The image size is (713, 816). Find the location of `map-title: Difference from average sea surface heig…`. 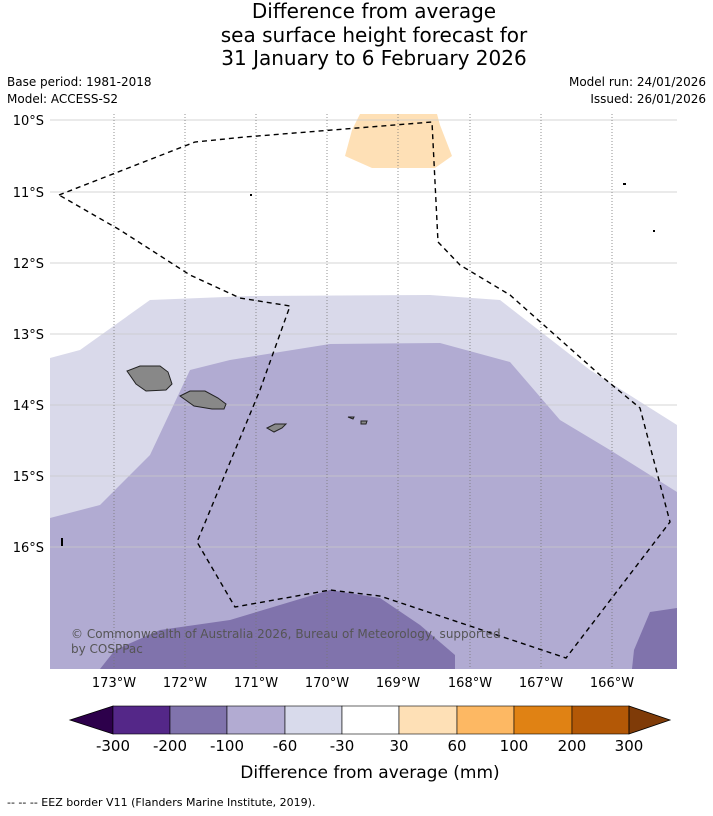

map-title: Difference from average sea surface heig… is located at coordinates (356, 35).